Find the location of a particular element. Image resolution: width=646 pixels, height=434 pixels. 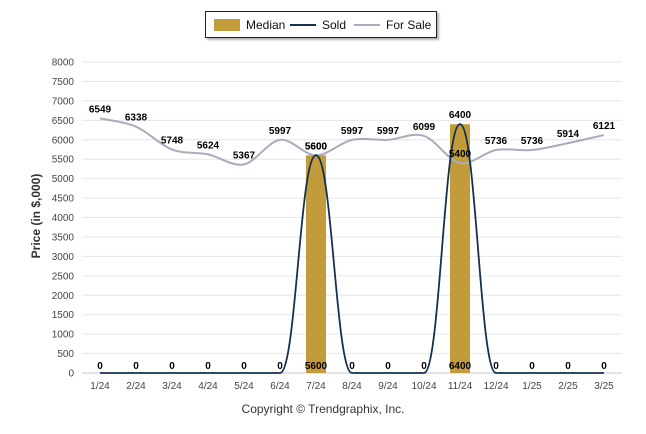

y-tick-label: 8000 is located at coordinates (63, 63).